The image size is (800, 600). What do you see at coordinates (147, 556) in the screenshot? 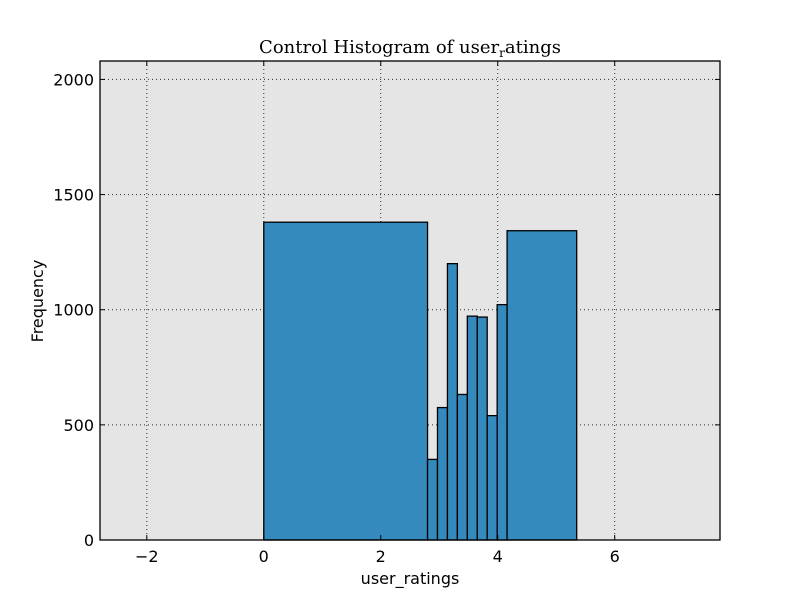
I see `x-tick-label: −2` at bounding box center [147, 556].